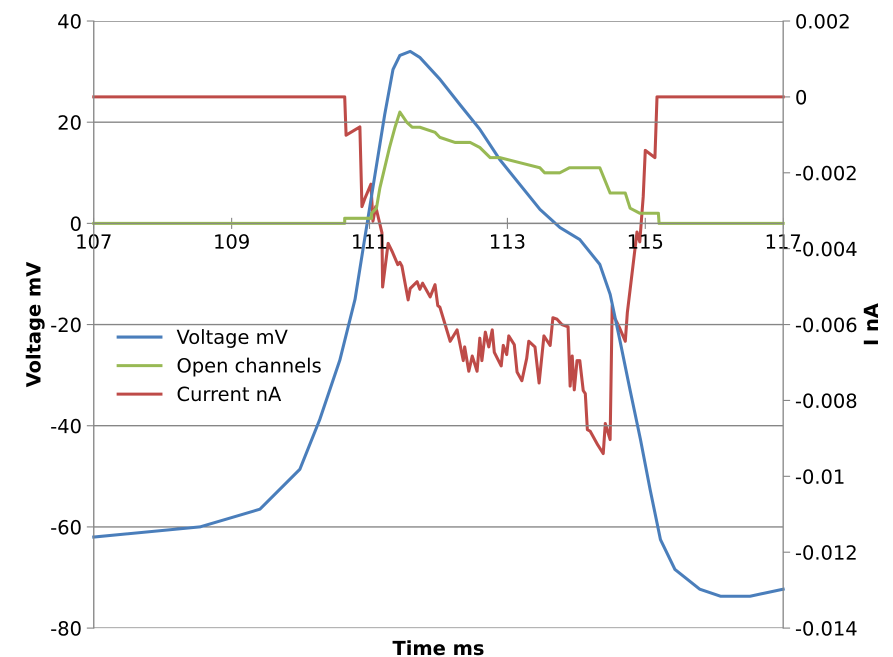  What do you see at coordinates (66, 628) in the screenshot?
I see `y-tick-label: -80` at bounding box center [66, 628].